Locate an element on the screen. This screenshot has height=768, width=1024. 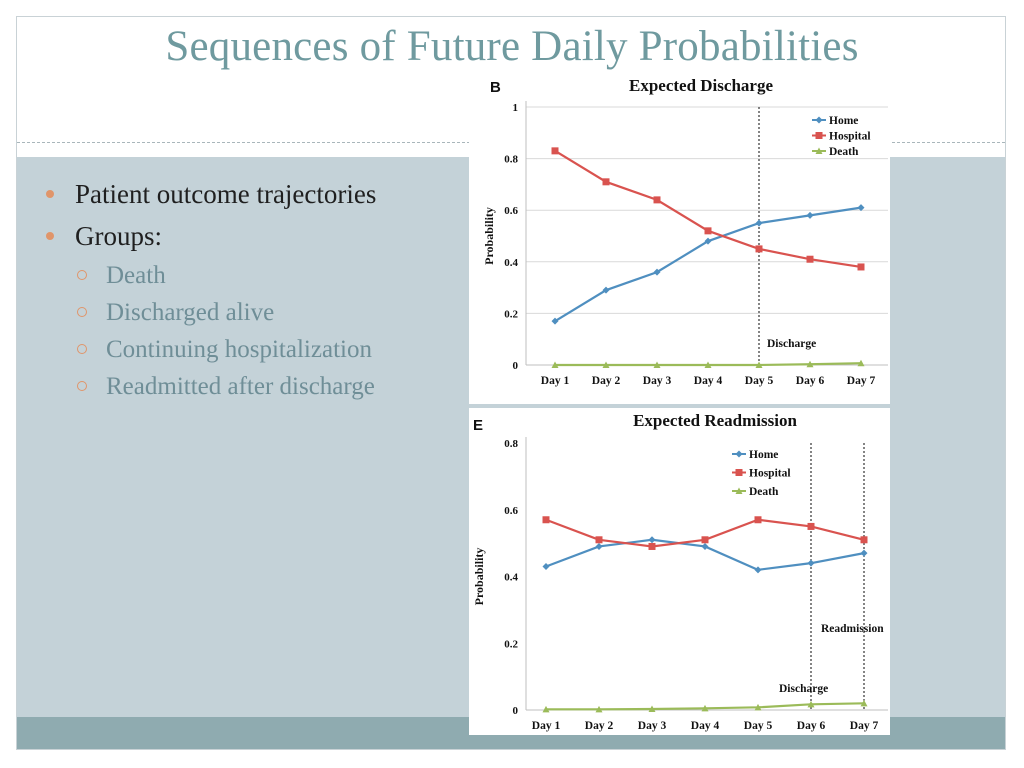
sub-bullet-item: Continuing hospitalization is located at coordinates (210, 352).